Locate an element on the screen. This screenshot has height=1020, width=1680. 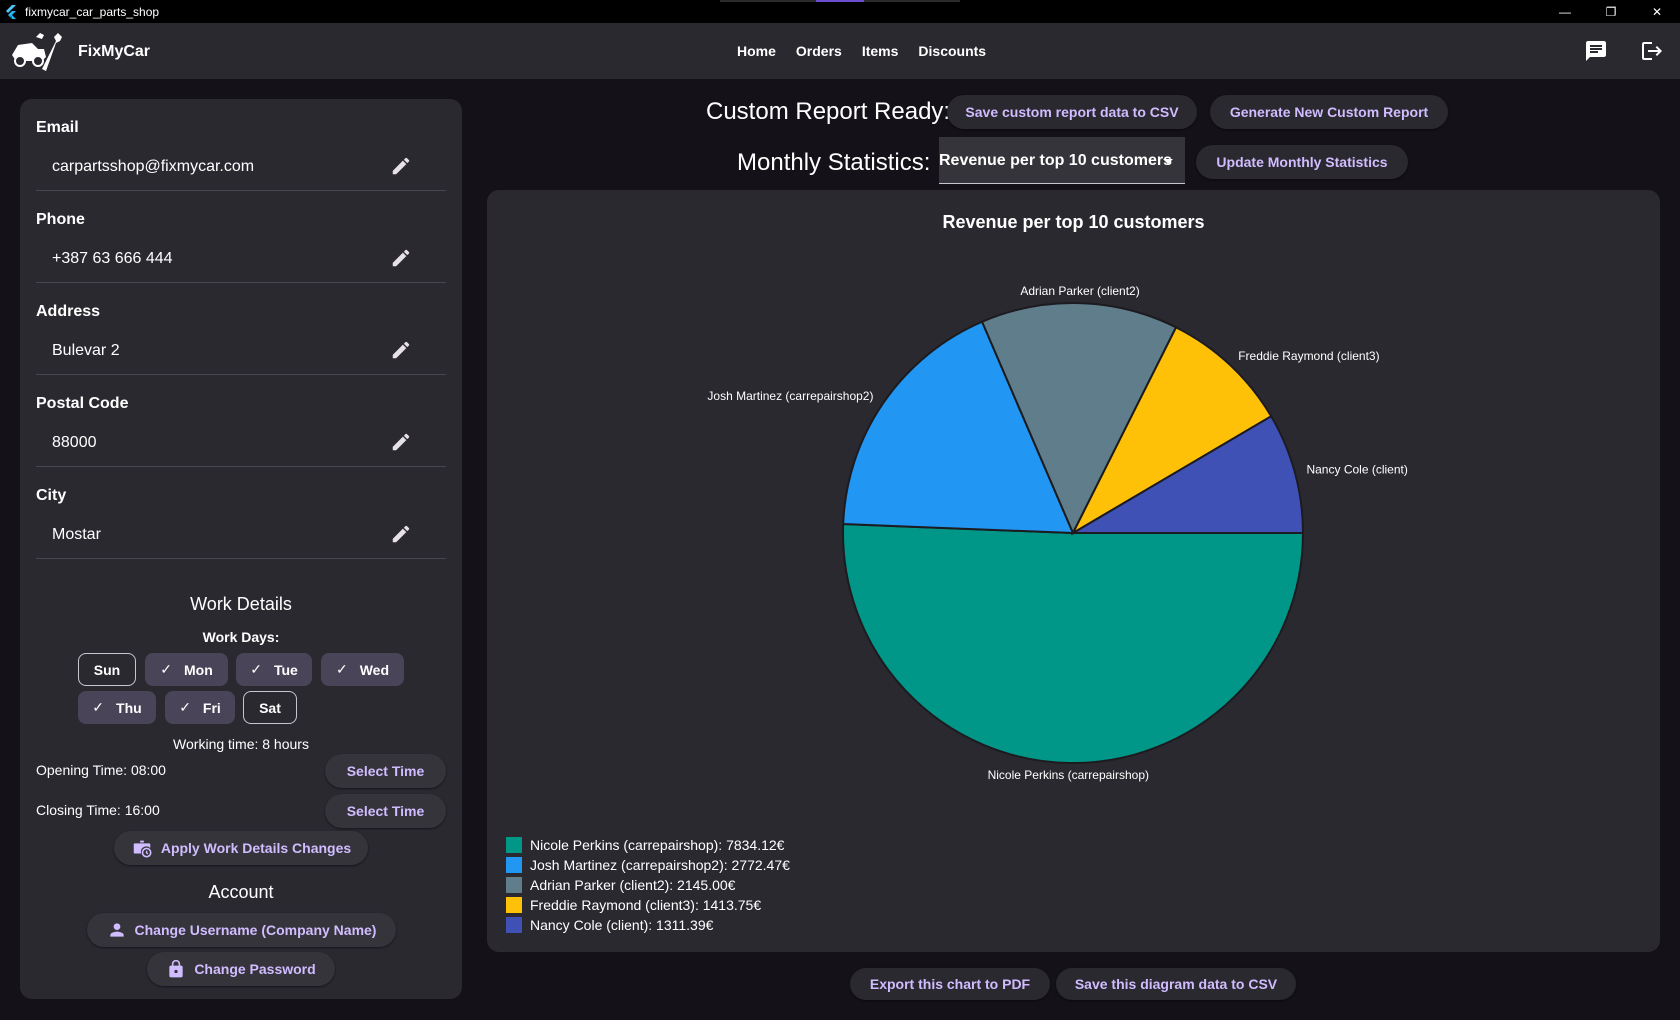
window-title-bar: fixmycar_car_parts_shop — ❐ ✕ is located at coordinates (840, 11).